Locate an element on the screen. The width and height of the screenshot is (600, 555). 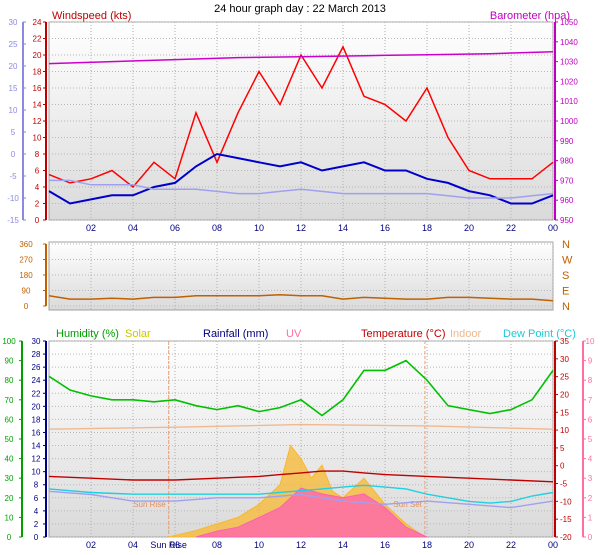
wind-far-left-axis-tick-label: 10 is located at coordinates (13, 110).